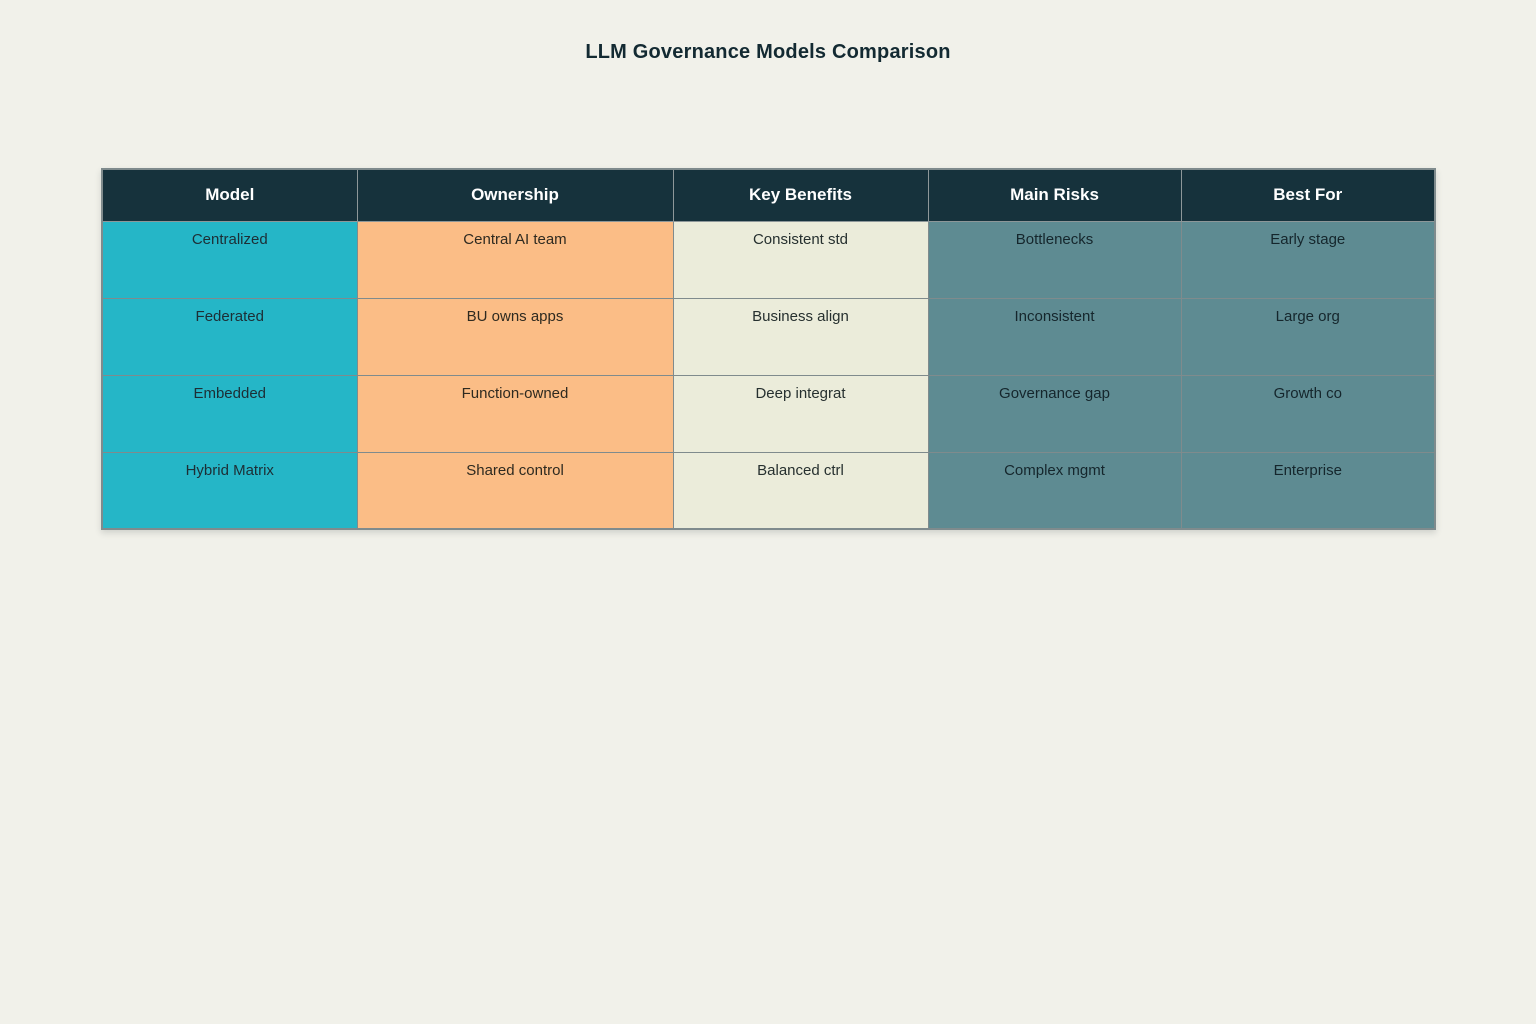 Image resolution: width=1536 pixels, height=1024 pixels. I want to click on cell-model: Federated, so click(229, 336).